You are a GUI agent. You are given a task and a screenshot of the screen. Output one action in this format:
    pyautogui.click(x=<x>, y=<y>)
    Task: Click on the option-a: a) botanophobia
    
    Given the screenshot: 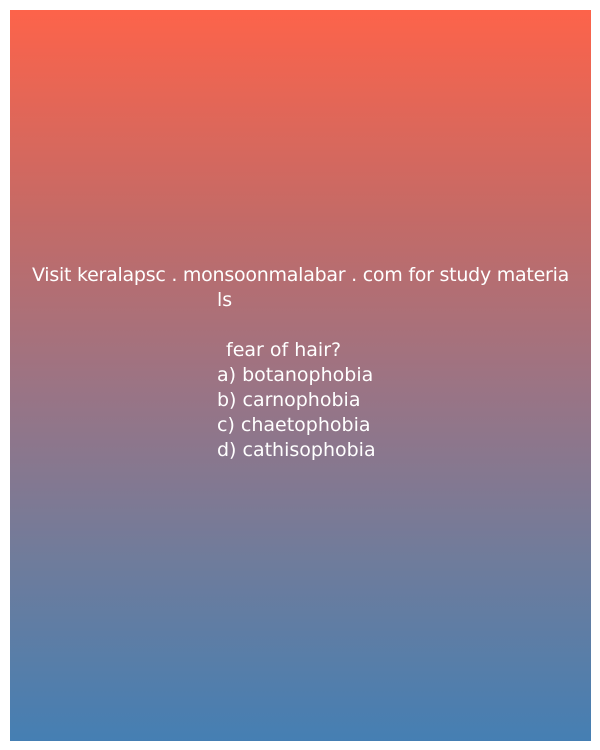 What is the action you would take?
    pyautogui.click(x=295, y=375)
    